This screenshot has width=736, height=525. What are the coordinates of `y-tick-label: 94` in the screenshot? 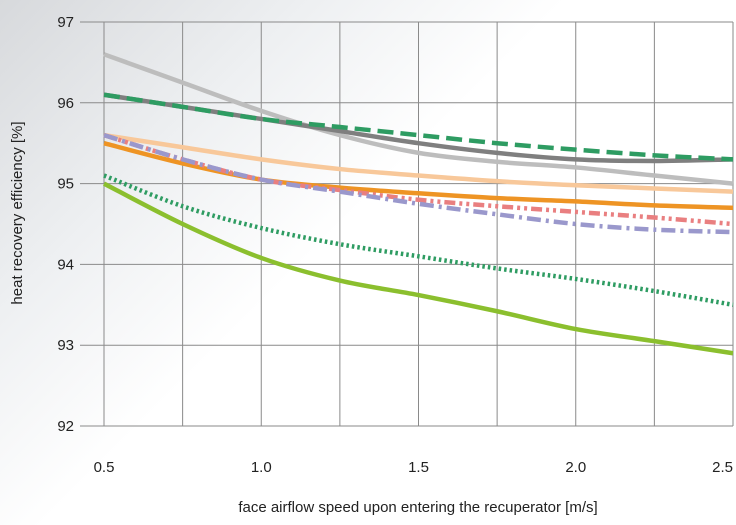 It's located at (65, 264).